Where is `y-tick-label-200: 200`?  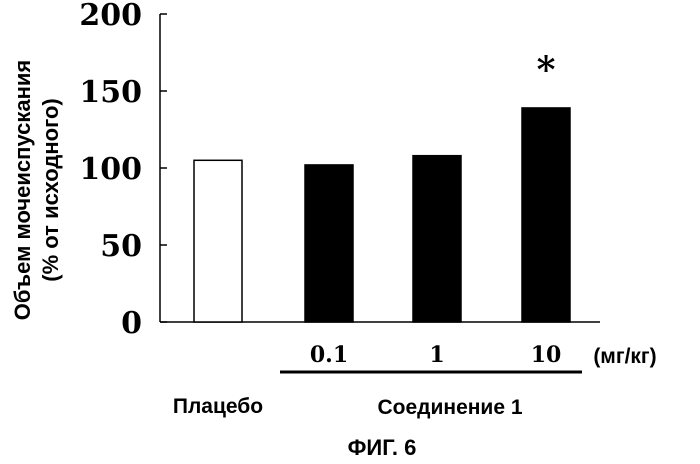 y-tick-label-200: 200 is located at coordinates (110, 16).